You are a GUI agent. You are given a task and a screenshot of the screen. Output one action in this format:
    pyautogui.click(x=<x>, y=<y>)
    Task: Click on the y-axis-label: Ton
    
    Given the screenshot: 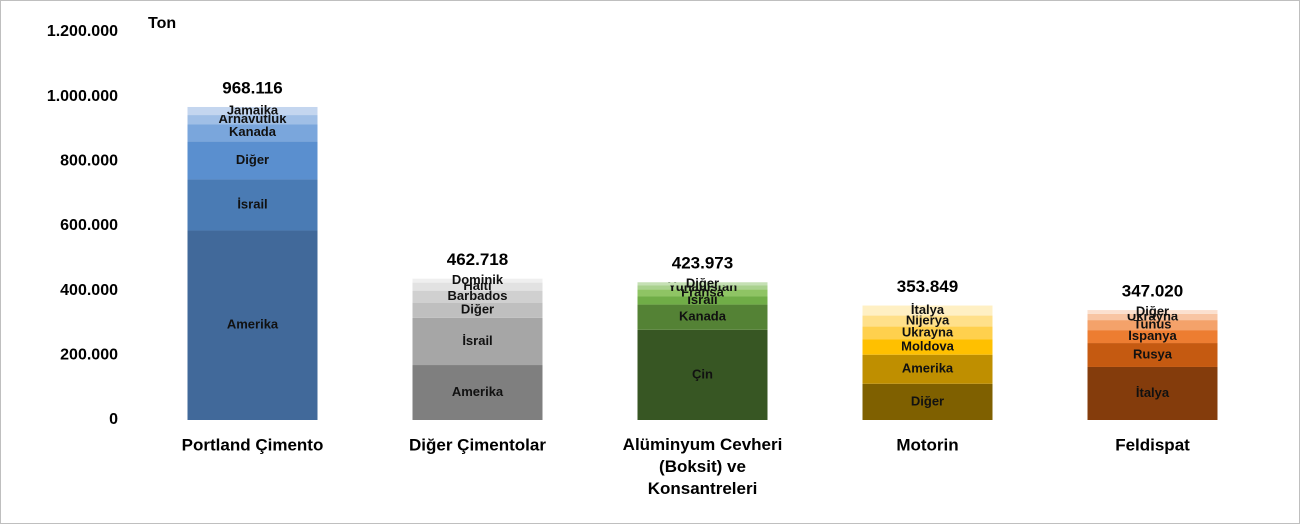 What is the action you would take?
    pyautogui.click(x=162, y=23)
    